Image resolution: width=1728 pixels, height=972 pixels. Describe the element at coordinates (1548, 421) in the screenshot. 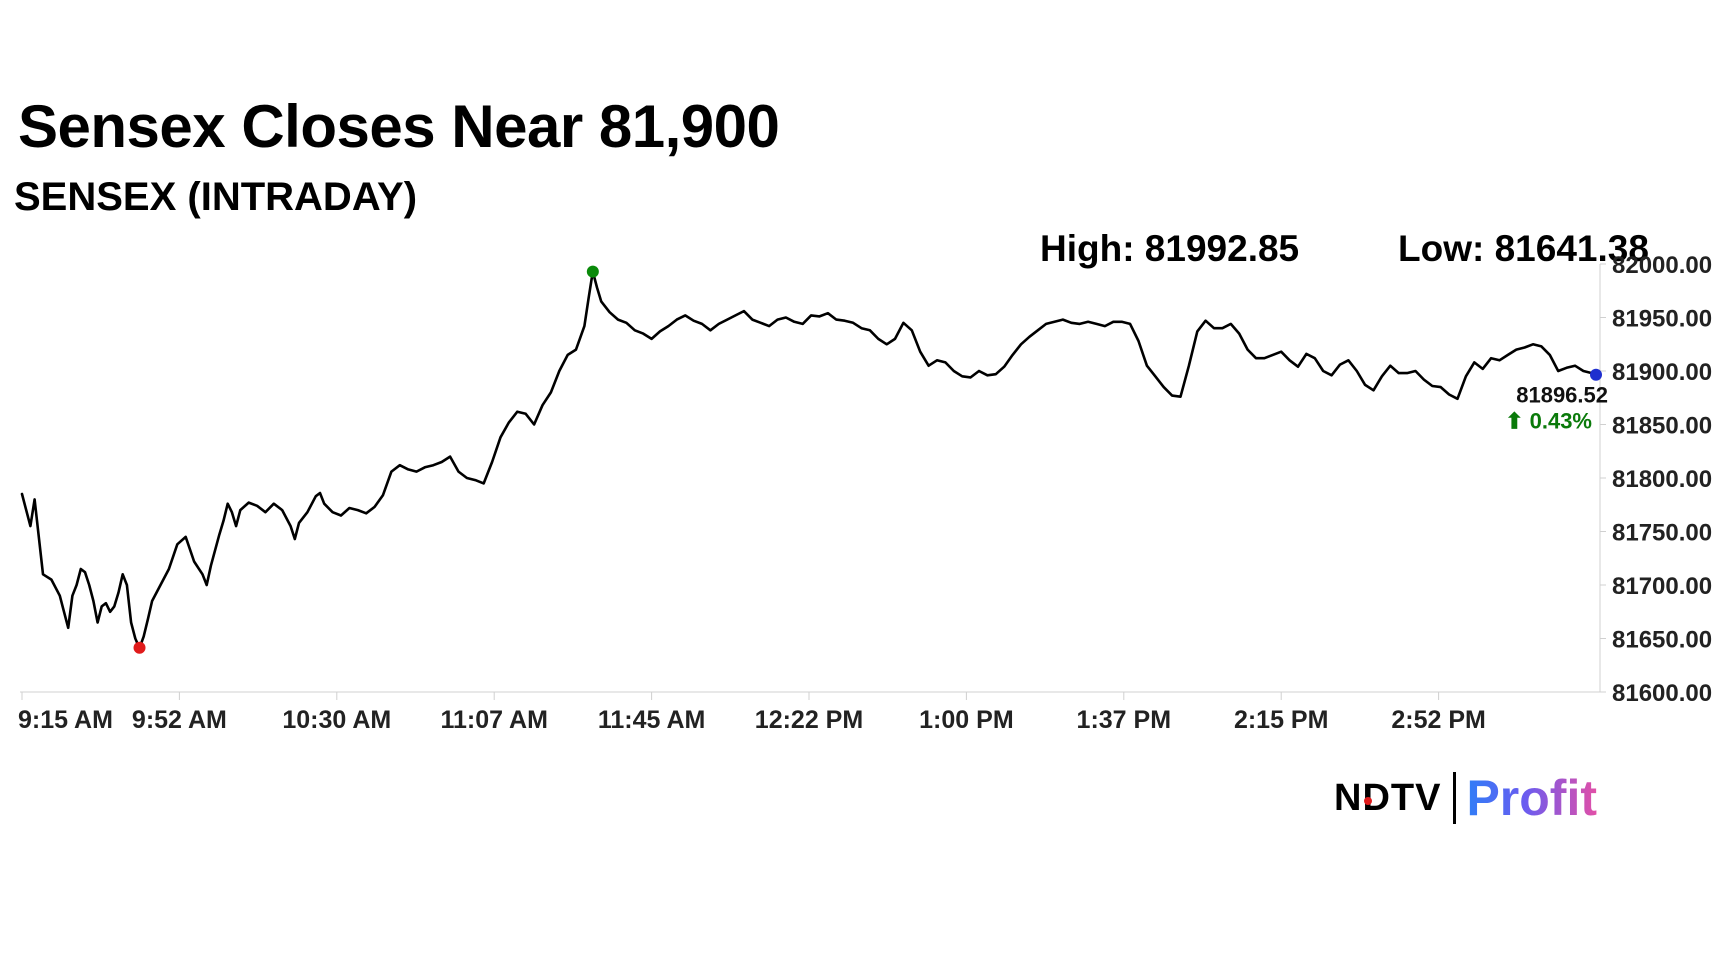

I see `change-percent-label: ⬆ 0.43%` at that location.